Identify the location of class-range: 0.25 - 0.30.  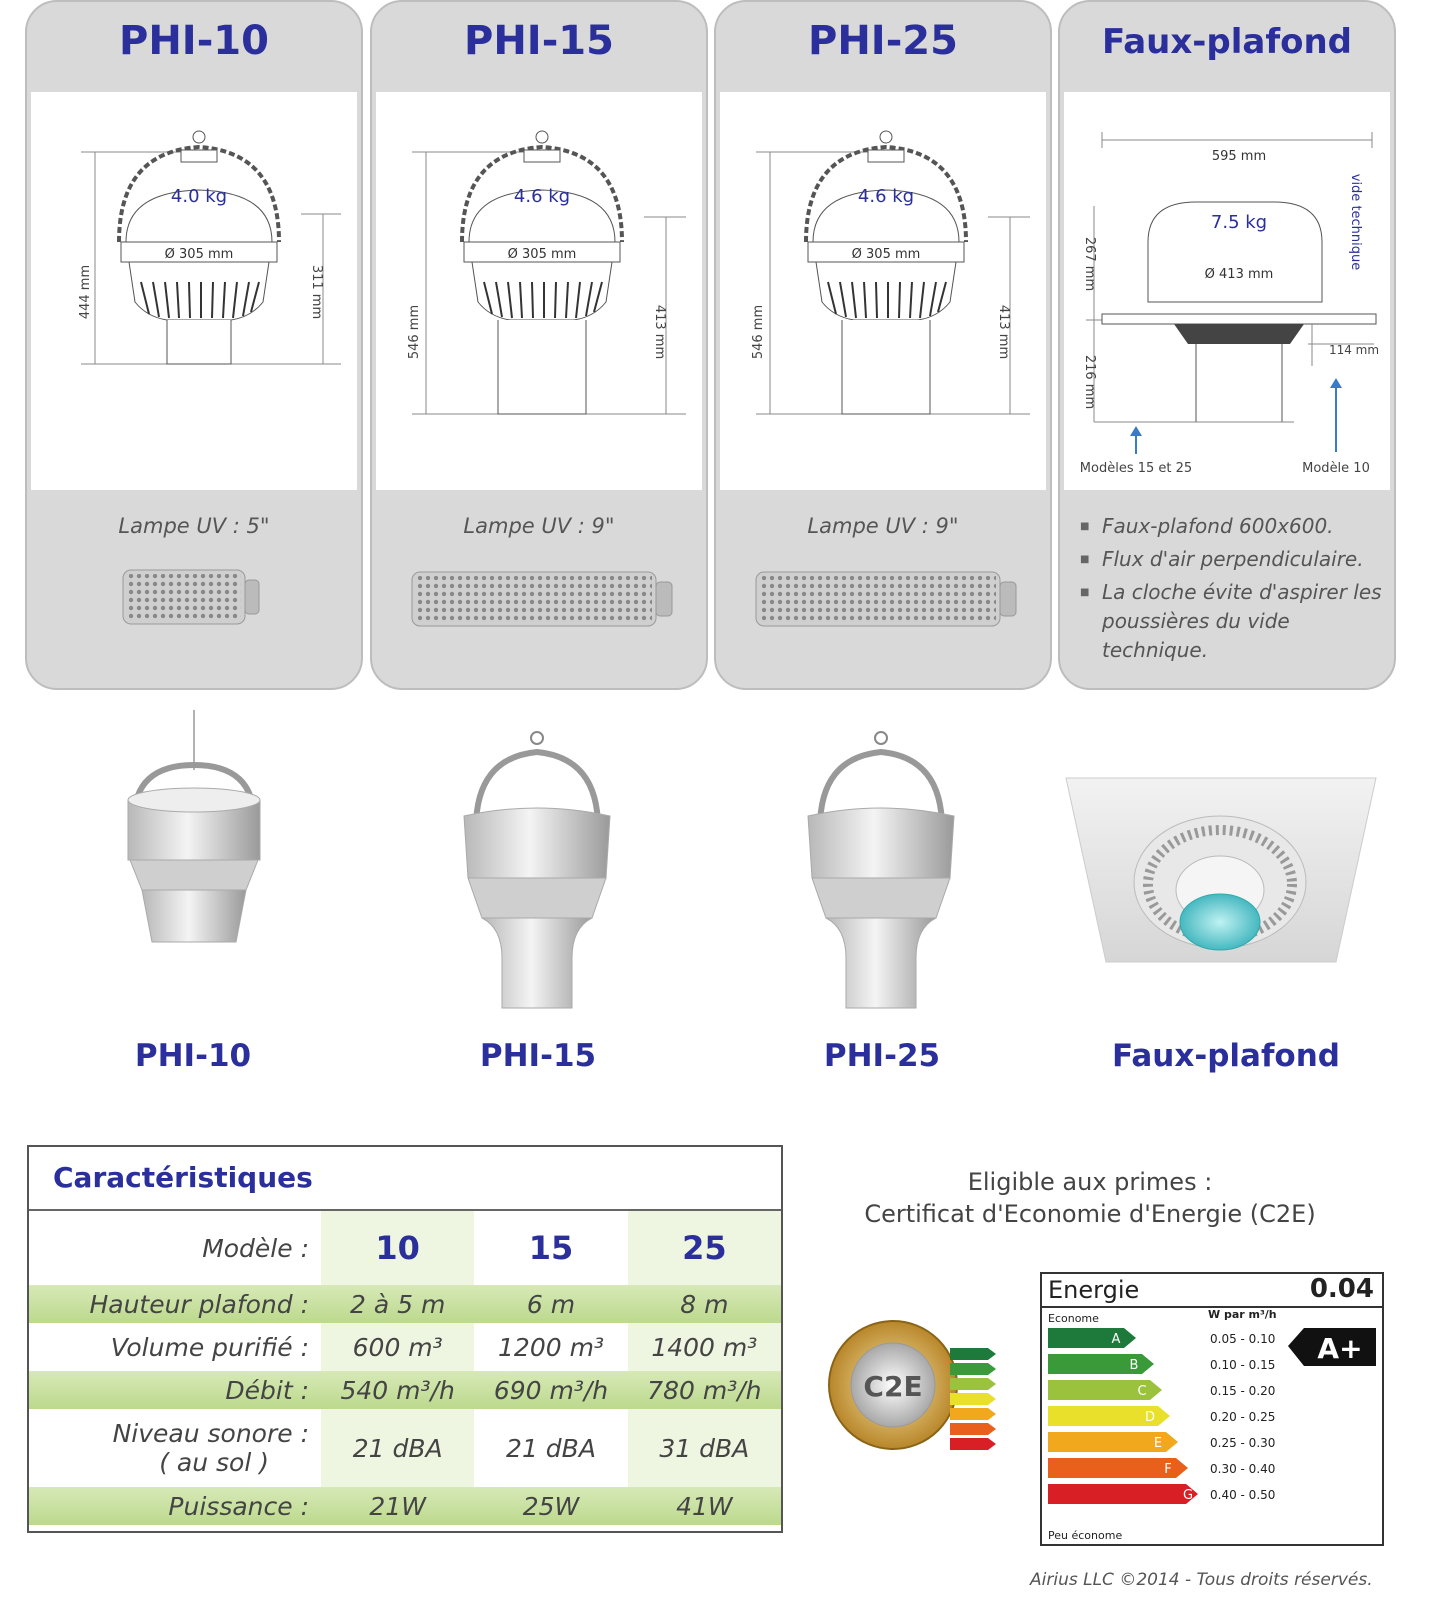
(1242, 1443).